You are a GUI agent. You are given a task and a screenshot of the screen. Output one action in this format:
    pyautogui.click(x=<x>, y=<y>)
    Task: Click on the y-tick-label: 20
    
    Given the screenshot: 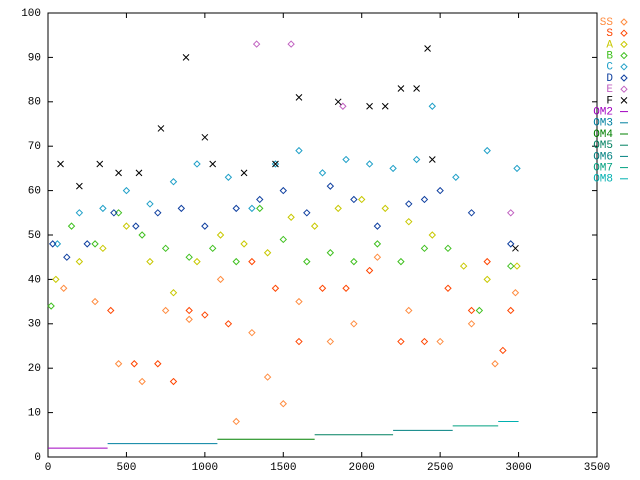 What is the action you would take?
    pyautogui.click(x=34, y=369)
    